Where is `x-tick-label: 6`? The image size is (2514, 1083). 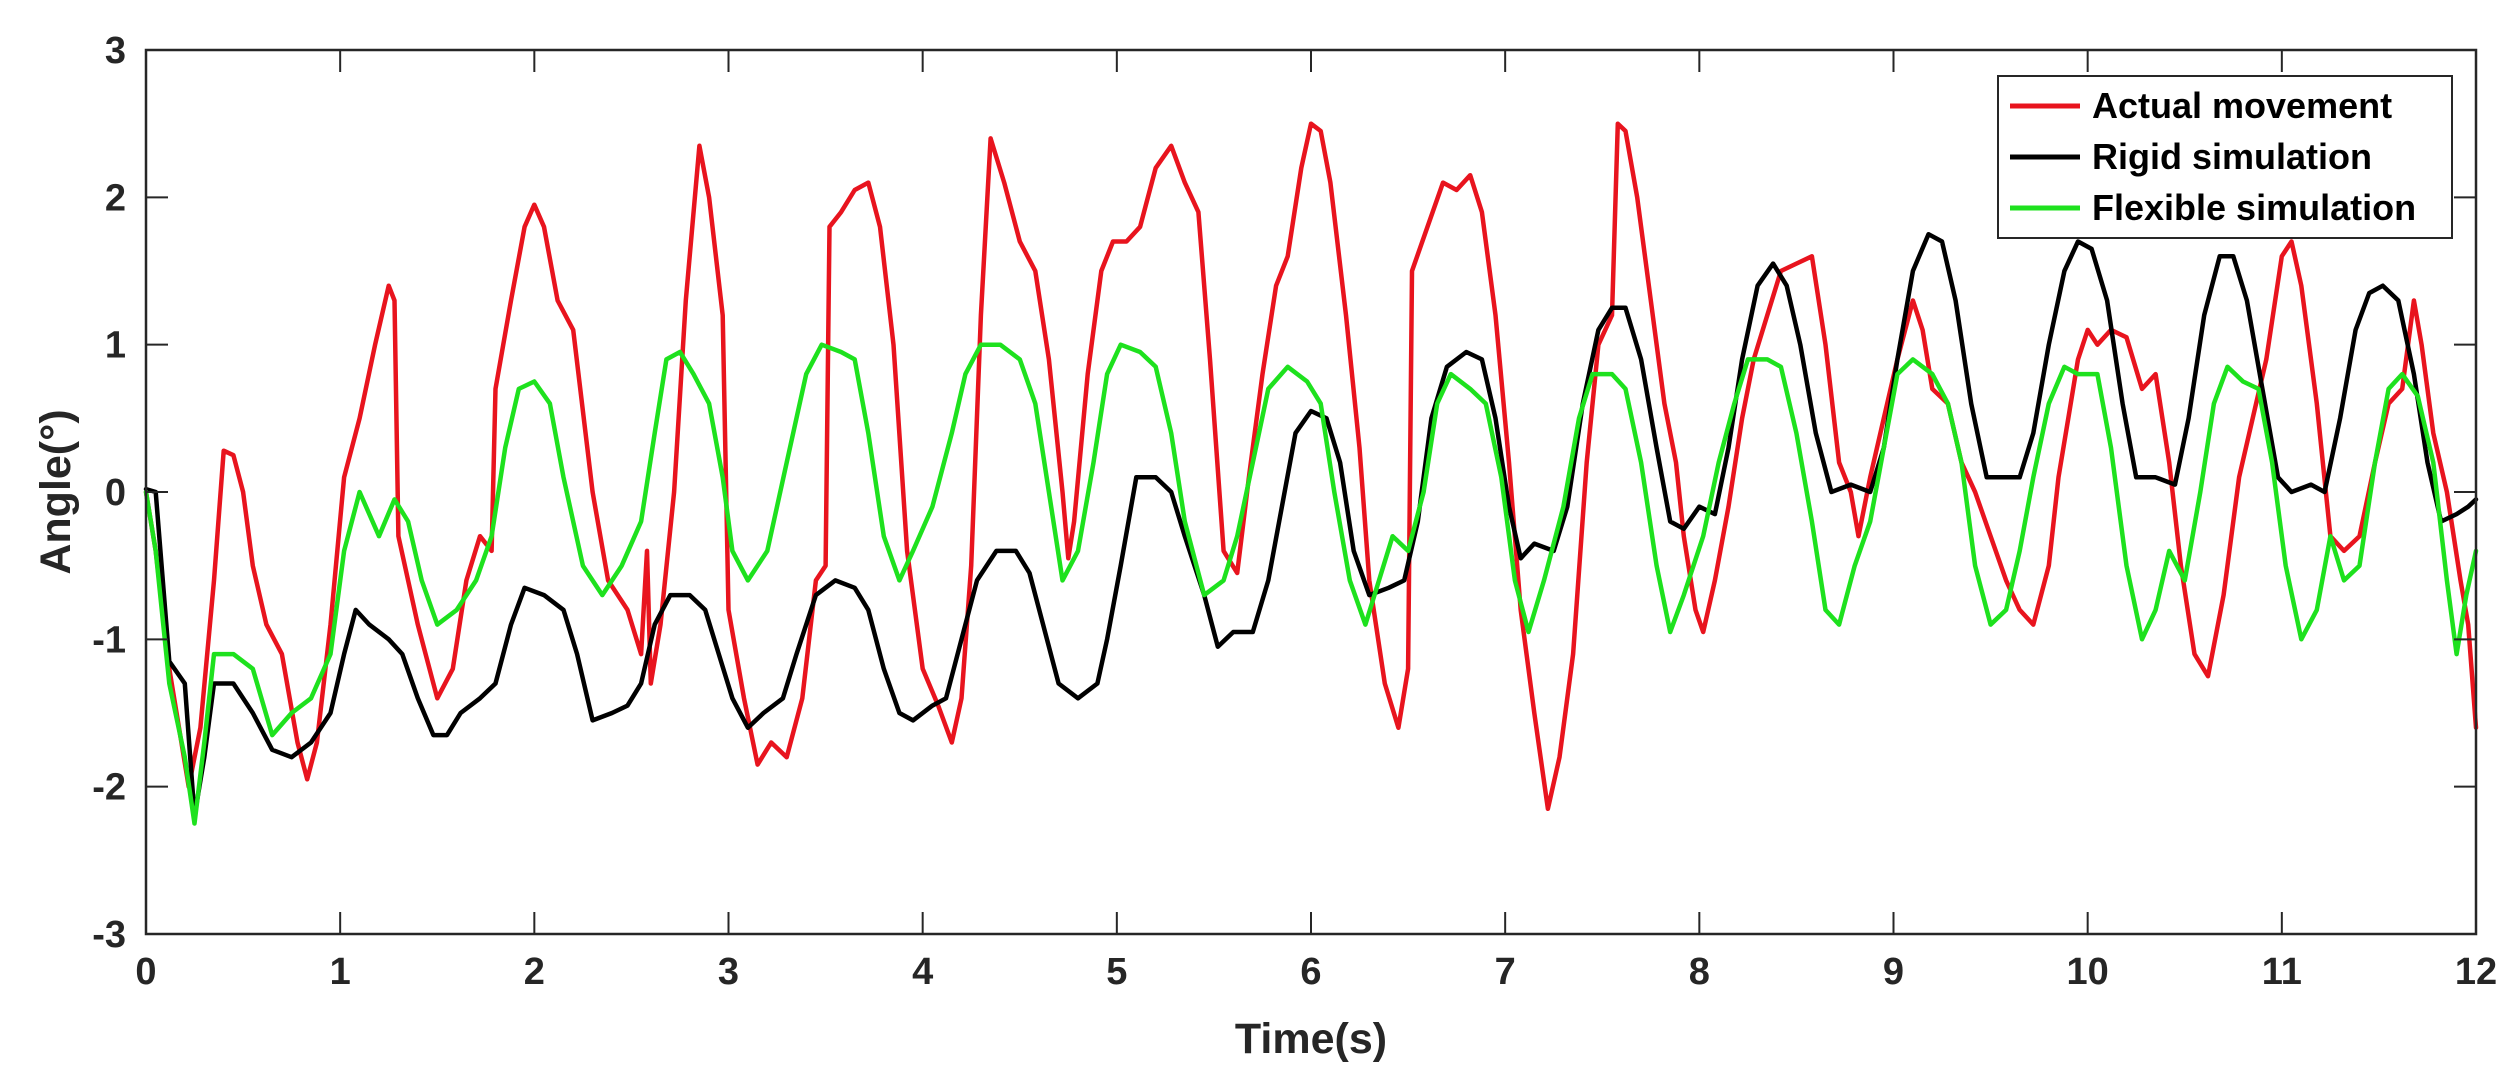
x-tick-label: 6 is located at coordinates (1310, 972).